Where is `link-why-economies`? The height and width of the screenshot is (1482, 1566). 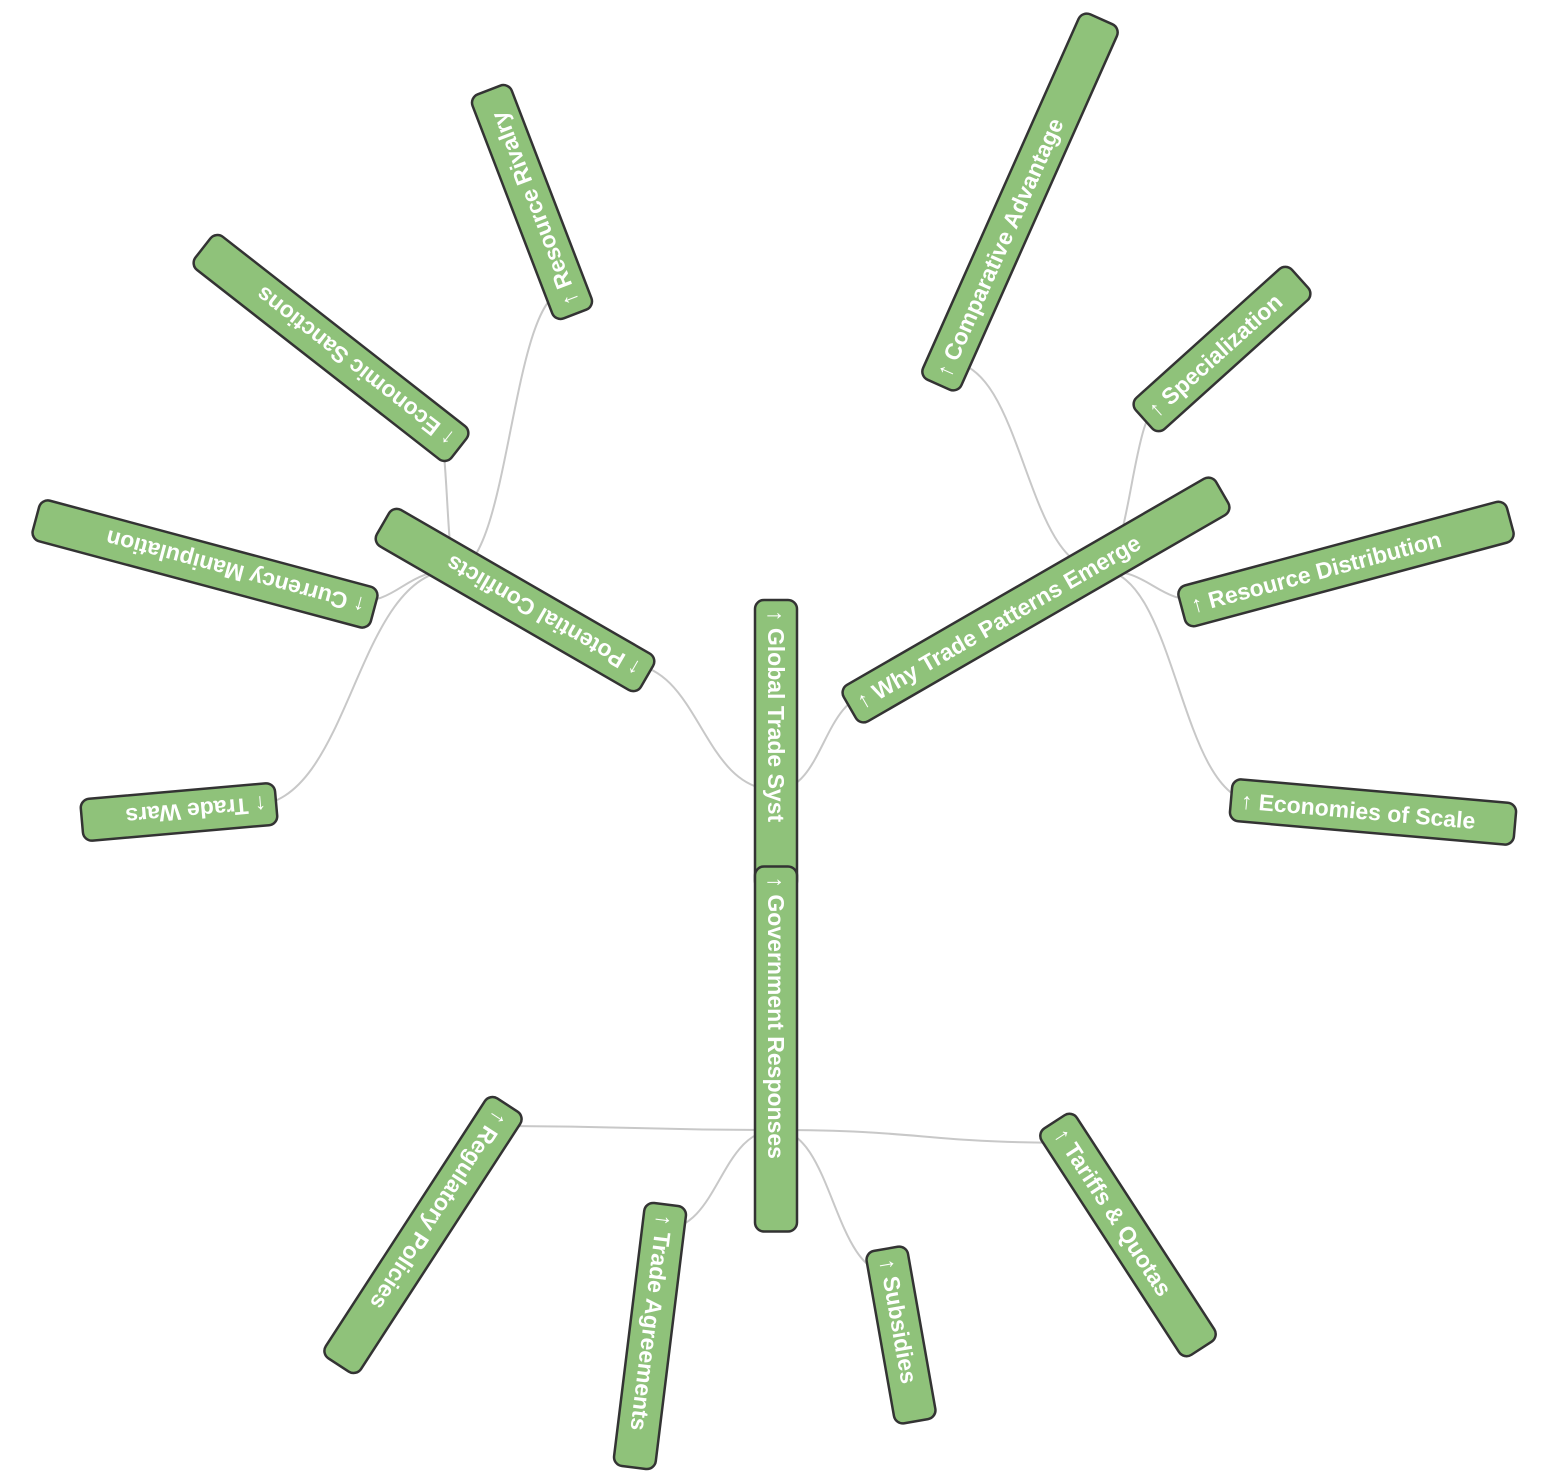
link-why-economies is located at coordinates (1177, 686).